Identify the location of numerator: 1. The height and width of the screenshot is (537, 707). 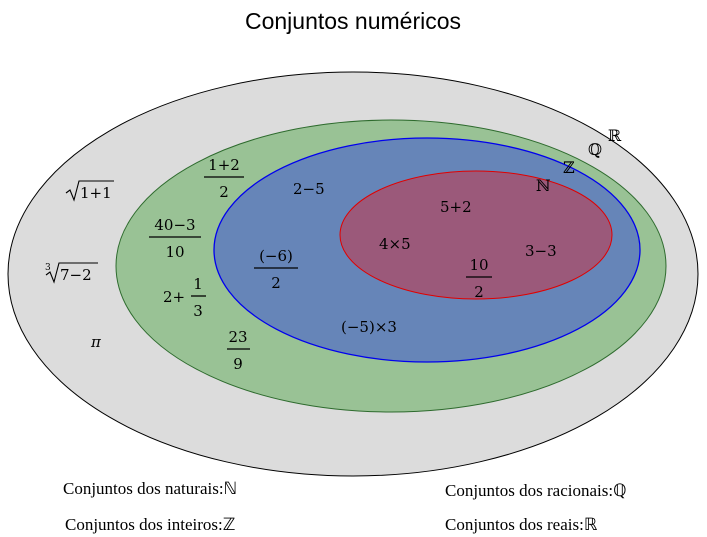
(198, 284).